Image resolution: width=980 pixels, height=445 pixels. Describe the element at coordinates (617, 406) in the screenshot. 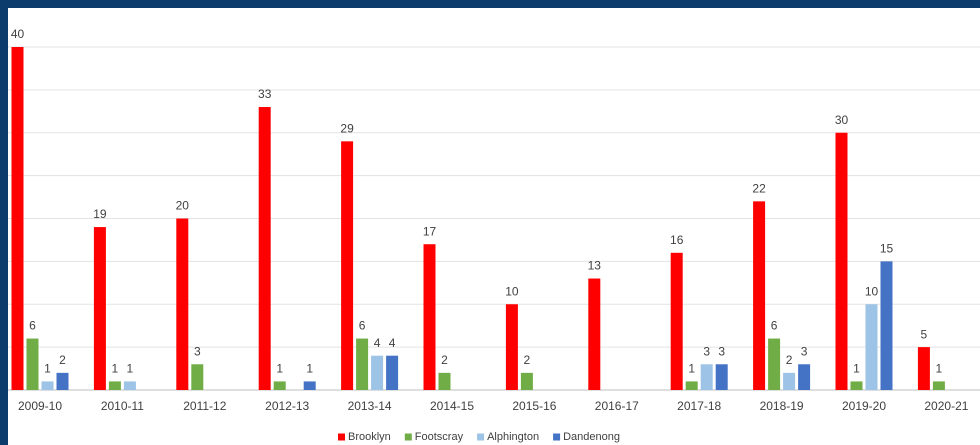

I see `x-tick-label: 2016-17` at that location.